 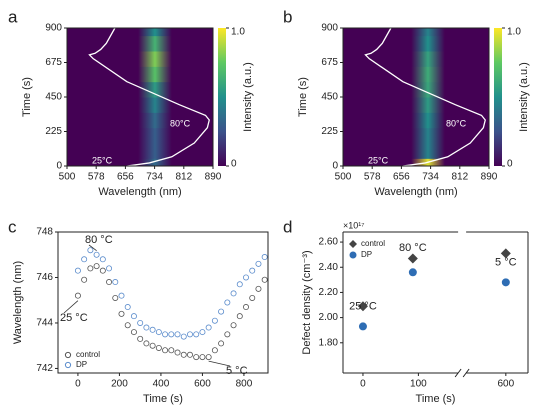 What do you see at coordinates (248, 97) in the screenshot?
I see `colorbar-label: Intensity (a.u.)` at bounding box center [248, 97].